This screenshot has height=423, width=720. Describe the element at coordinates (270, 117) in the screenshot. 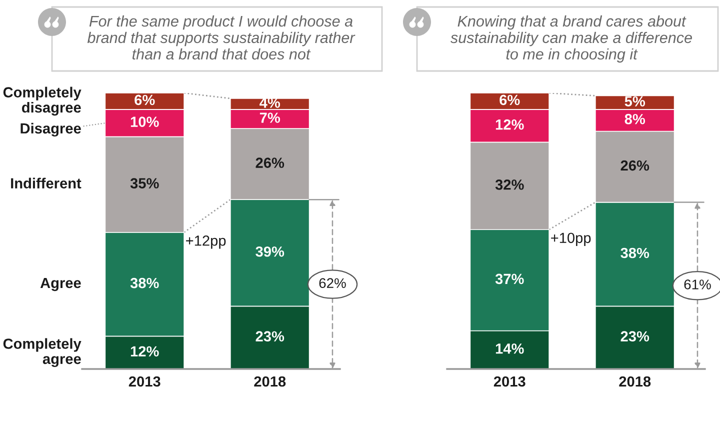

I see `data-label: 7%` at that location.